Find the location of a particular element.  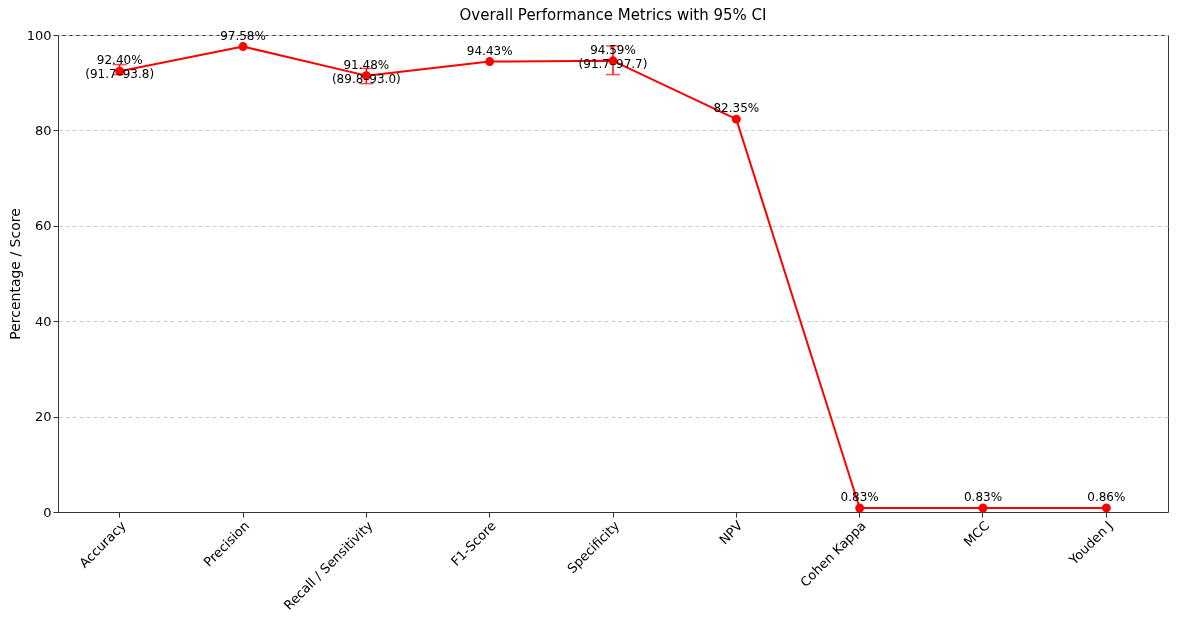

chart-title: Overall Performance Metrics with 95% CI is located at coordinates (613, 15).